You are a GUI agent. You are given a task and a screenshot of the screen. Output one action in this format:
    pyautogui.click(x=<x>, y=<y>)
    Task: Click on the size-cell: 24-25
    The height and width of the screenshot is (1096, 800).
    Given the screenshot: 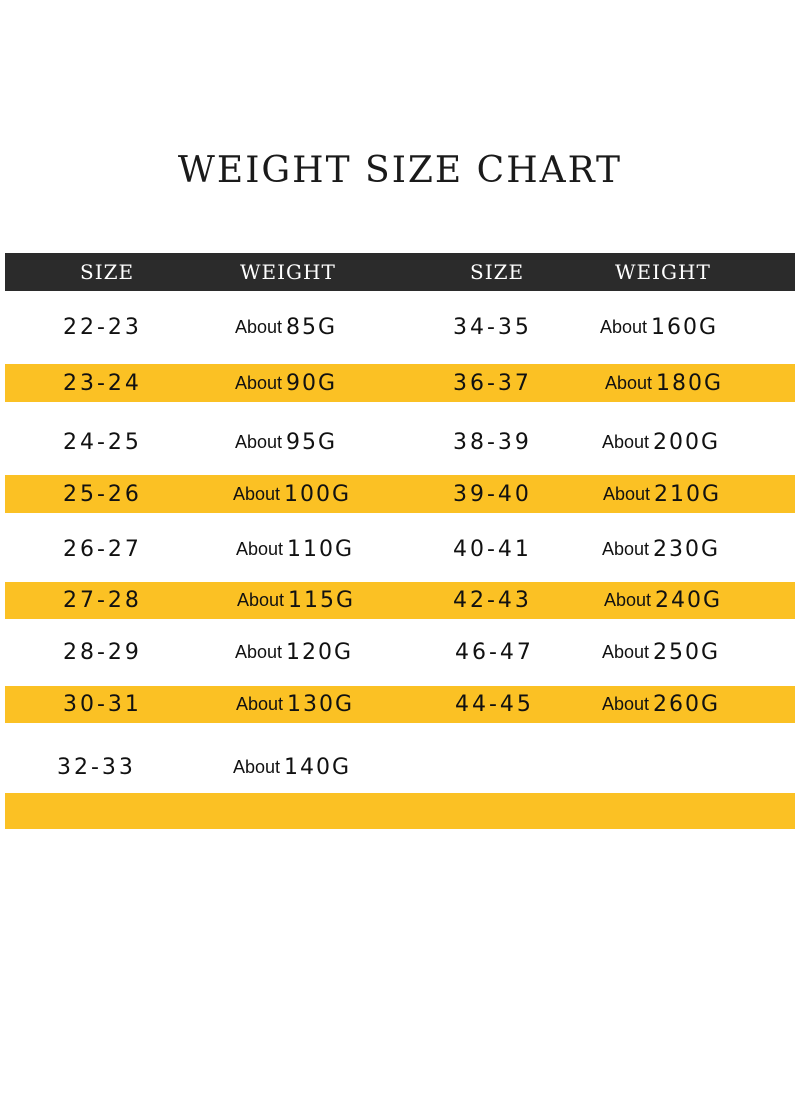 What is the action you would take?
    pyautogui.click(x=102, y=442)
    